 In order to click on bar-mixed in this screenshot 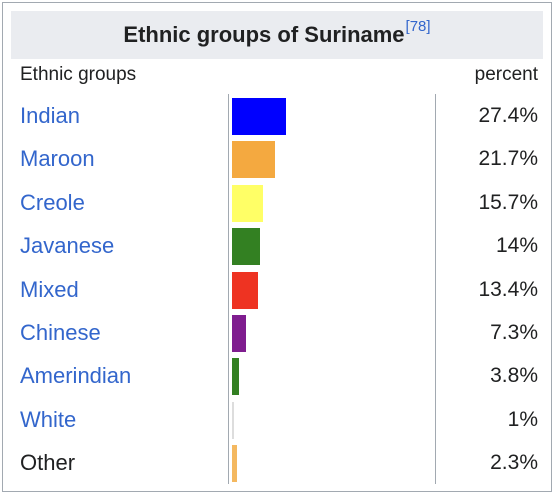, I will do `click(245, 290)`.